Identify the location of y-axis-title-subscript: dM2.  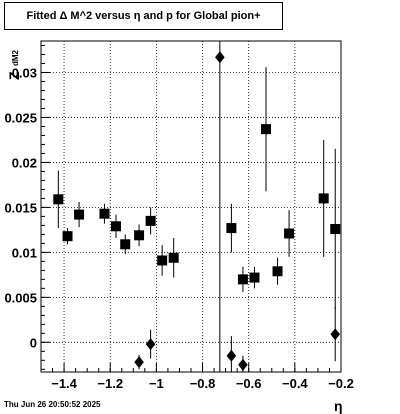
(15, 57).